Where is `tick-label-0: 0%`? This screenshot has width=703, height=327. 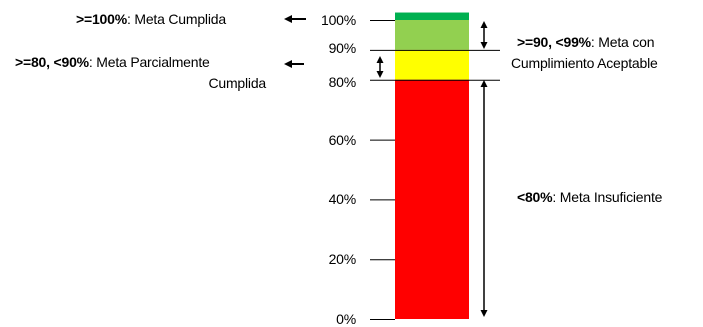
tick-label-0: 0% is located at coordinates (346, 319).